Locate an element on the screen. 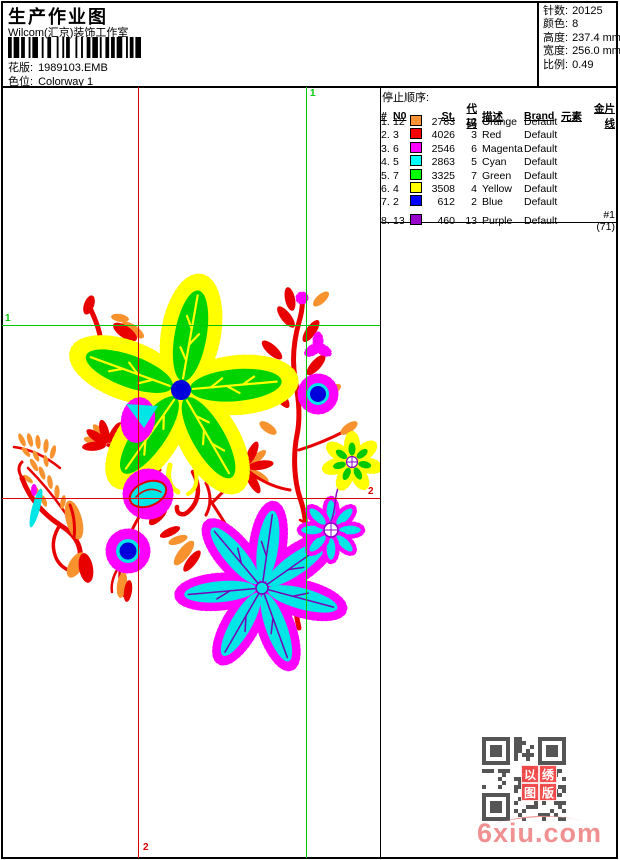 The height and width of the screenshot is (860, 620). company-name: Wilcom(汇京)装饰工作室 is located at coordinates (68, 33).